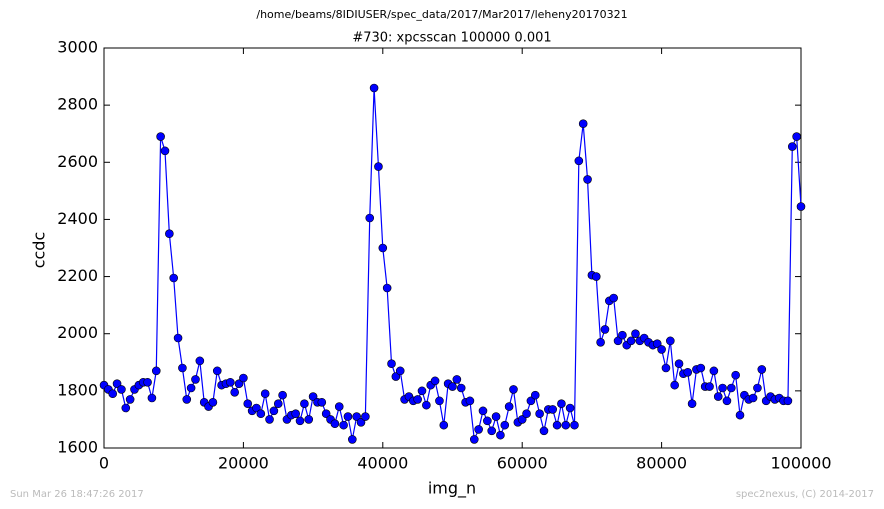 The height and width of the screenshot is (509, 884). What do you see at coordinates (77, 161) in the screenshot?
I see `y-tick-label: 2600` at bounding box center [77, 161].